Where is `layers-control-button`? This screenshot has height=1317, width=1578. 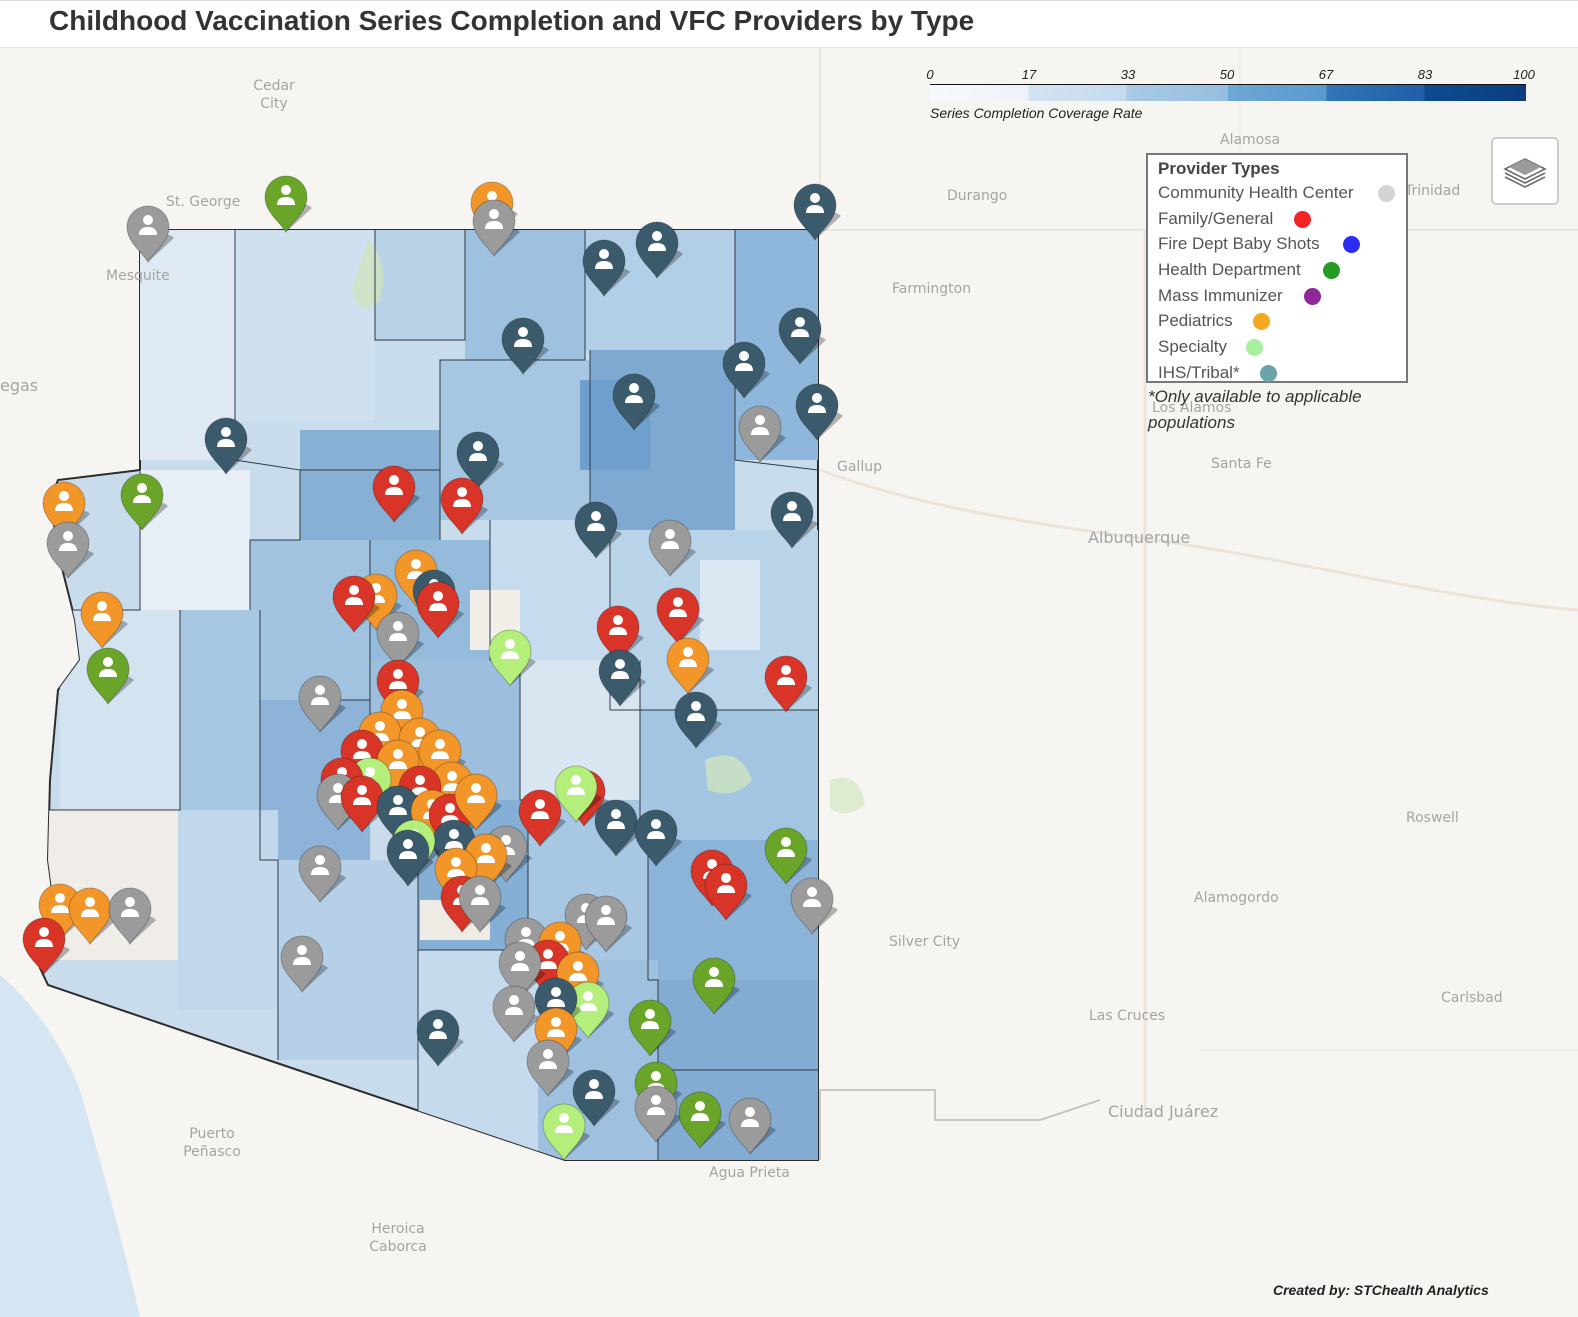 layers-control-button is located at coordinates (1525, 171).